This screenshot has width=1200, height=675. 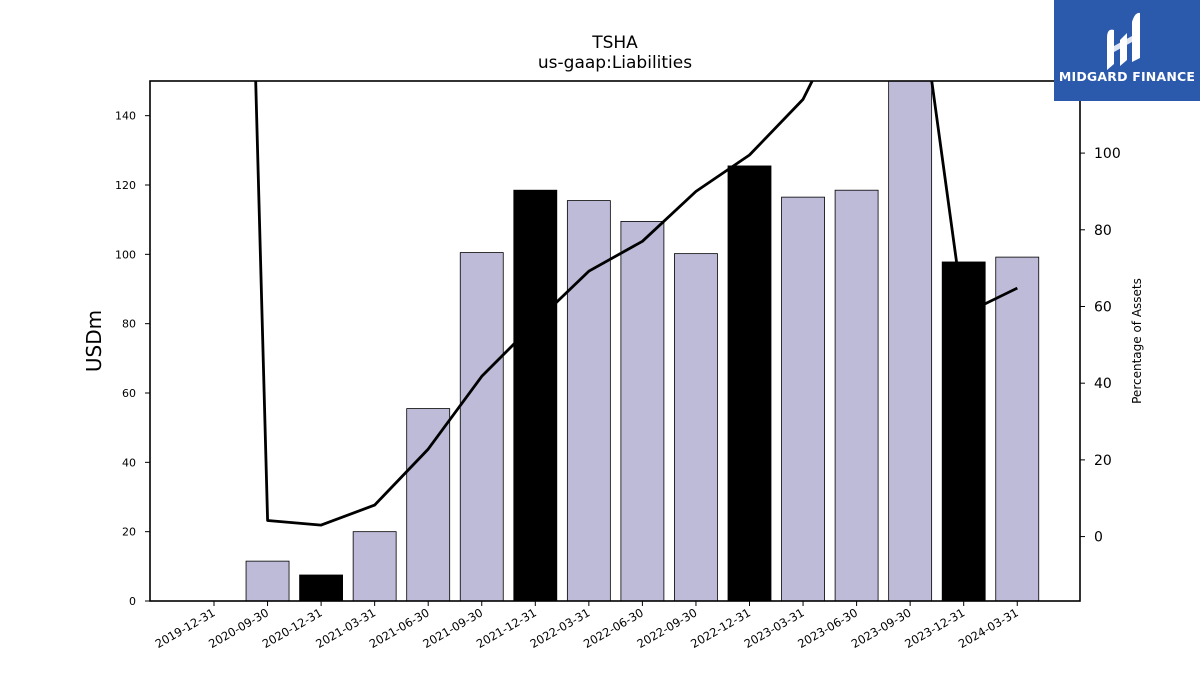 I want to click on x-tick-label: 2023-12-31, so click(x=934, y=628).